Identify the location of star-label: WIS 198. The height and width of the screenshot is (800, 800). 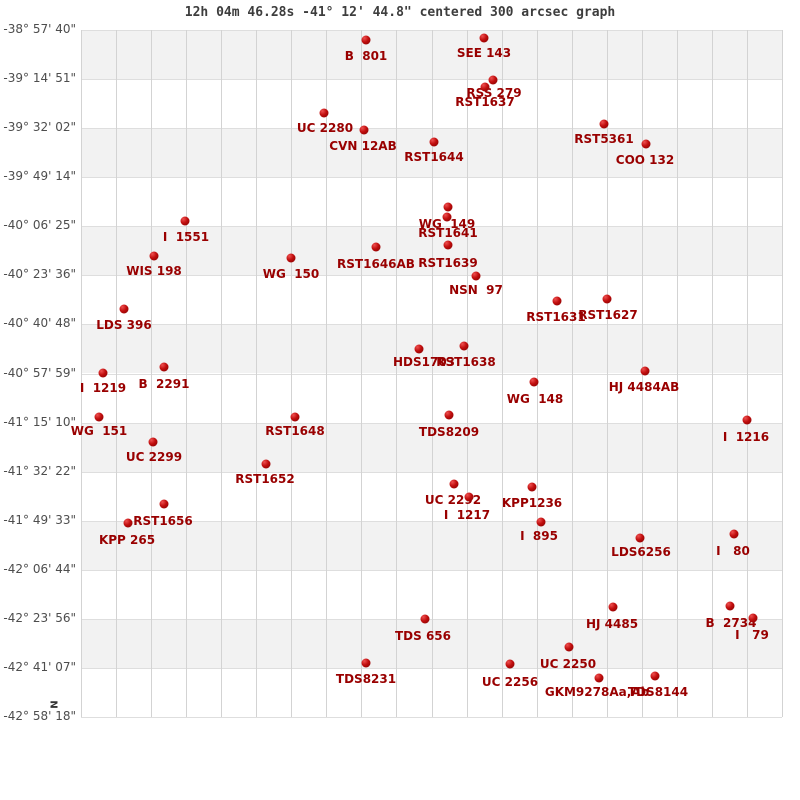
(154, 271).